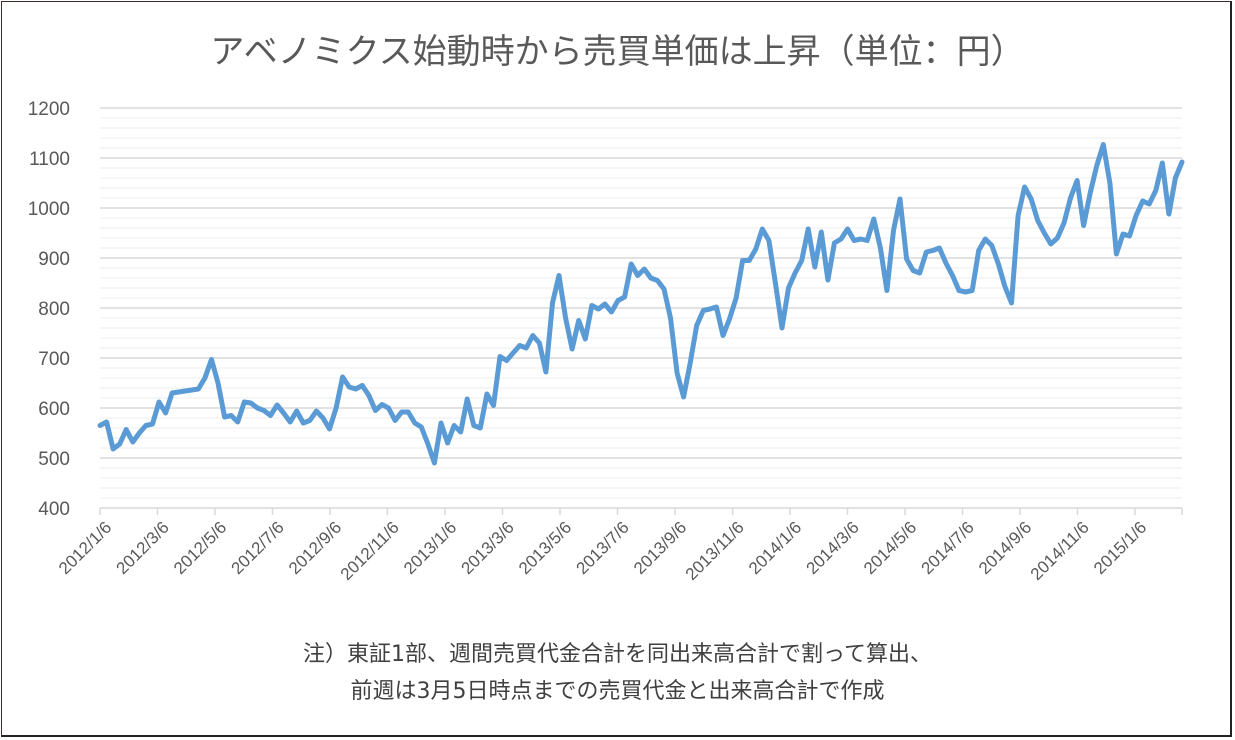 This screenshot has height=740, width=1235. Describe the element at coordinates (488, 548) in the screenshot. I see `x-tick-label: 2013/3/6` at that location.